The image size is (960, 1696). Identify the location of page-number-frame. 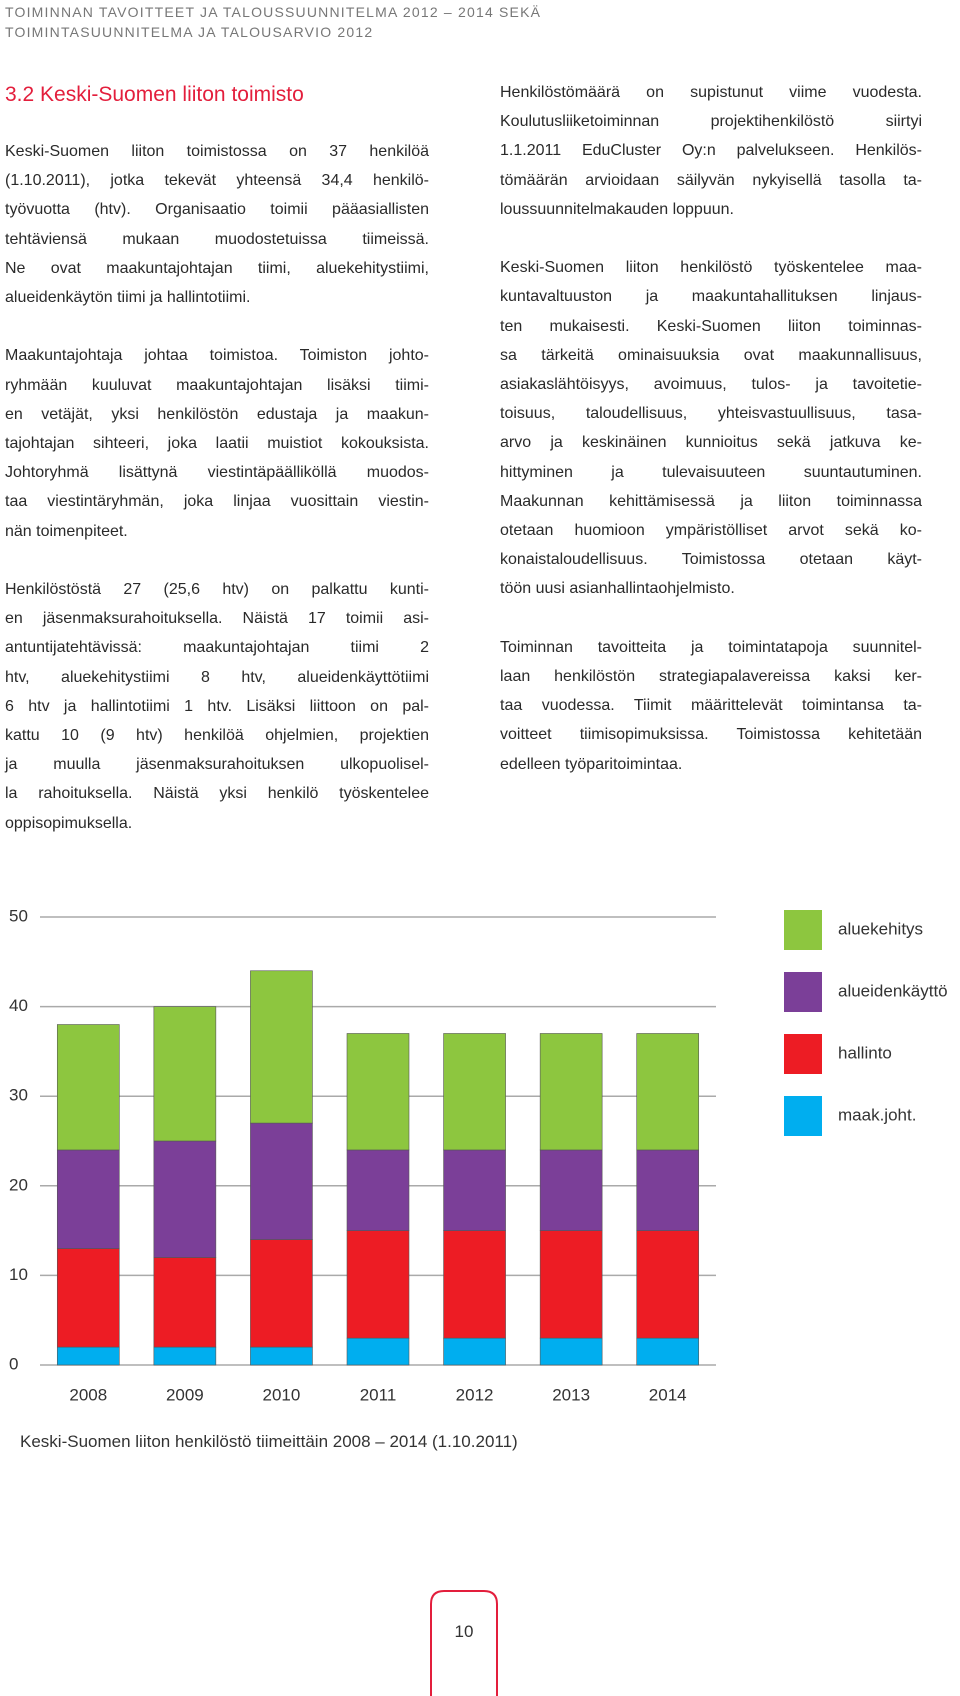
(464, 1643).